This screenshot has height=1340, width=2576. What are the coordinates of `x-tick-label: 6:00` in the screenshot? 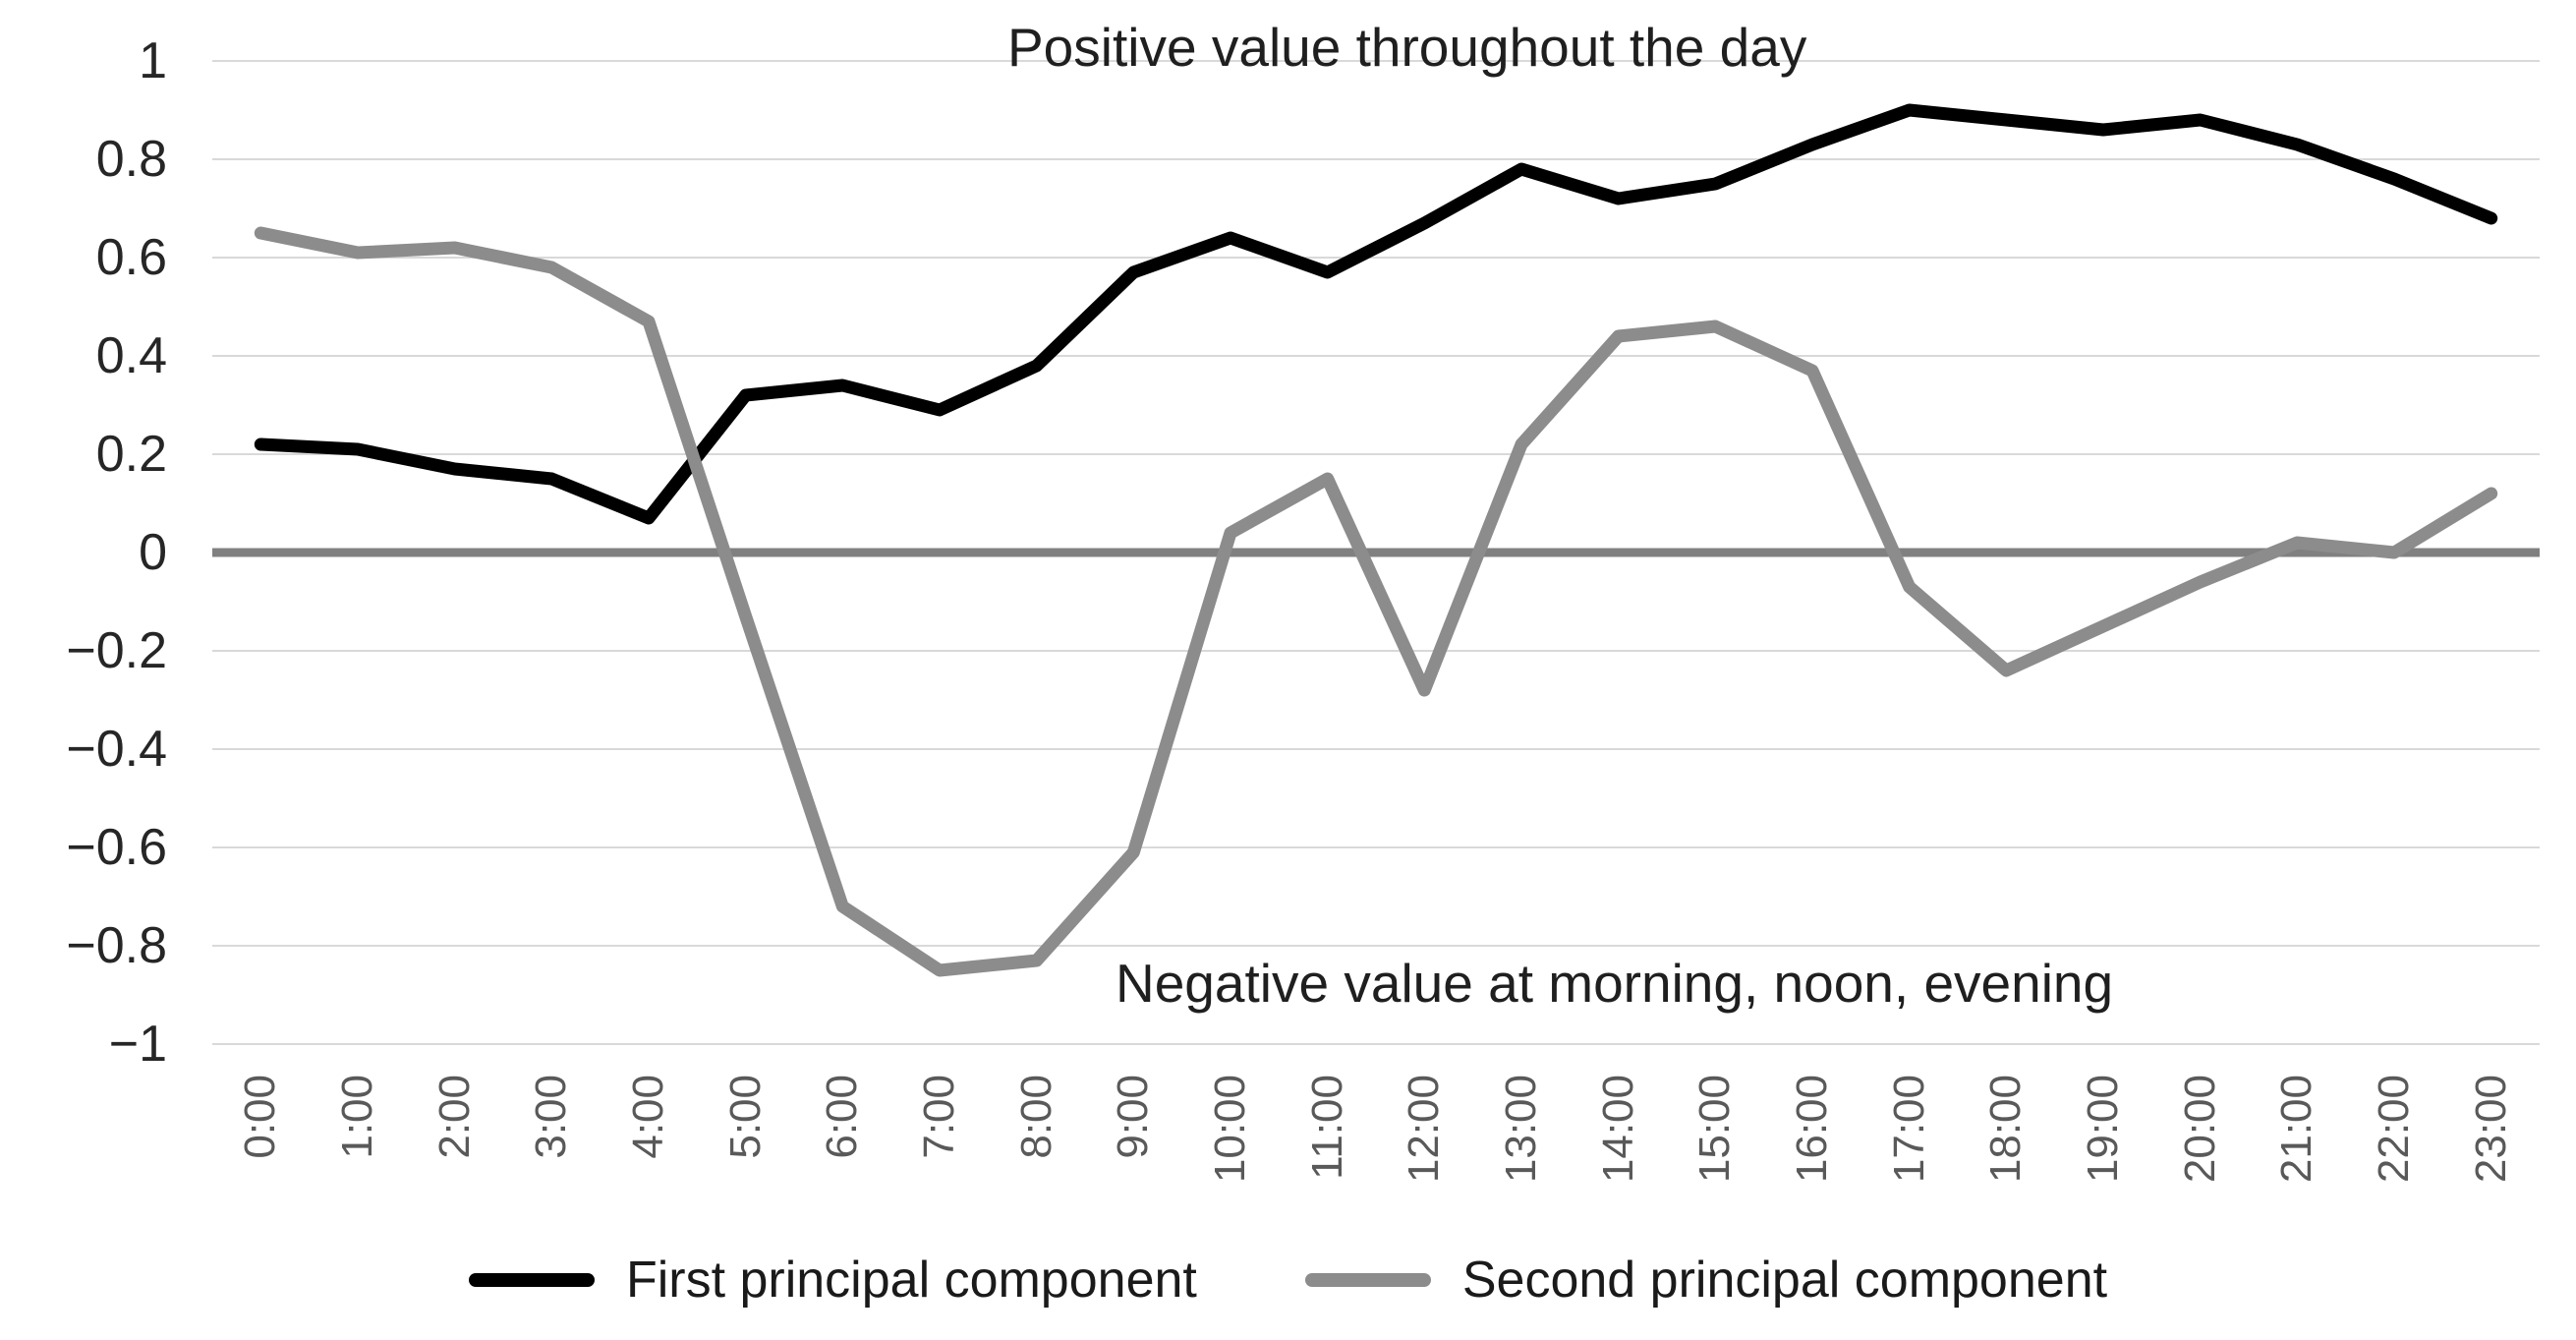 It's located at (842, 1117).